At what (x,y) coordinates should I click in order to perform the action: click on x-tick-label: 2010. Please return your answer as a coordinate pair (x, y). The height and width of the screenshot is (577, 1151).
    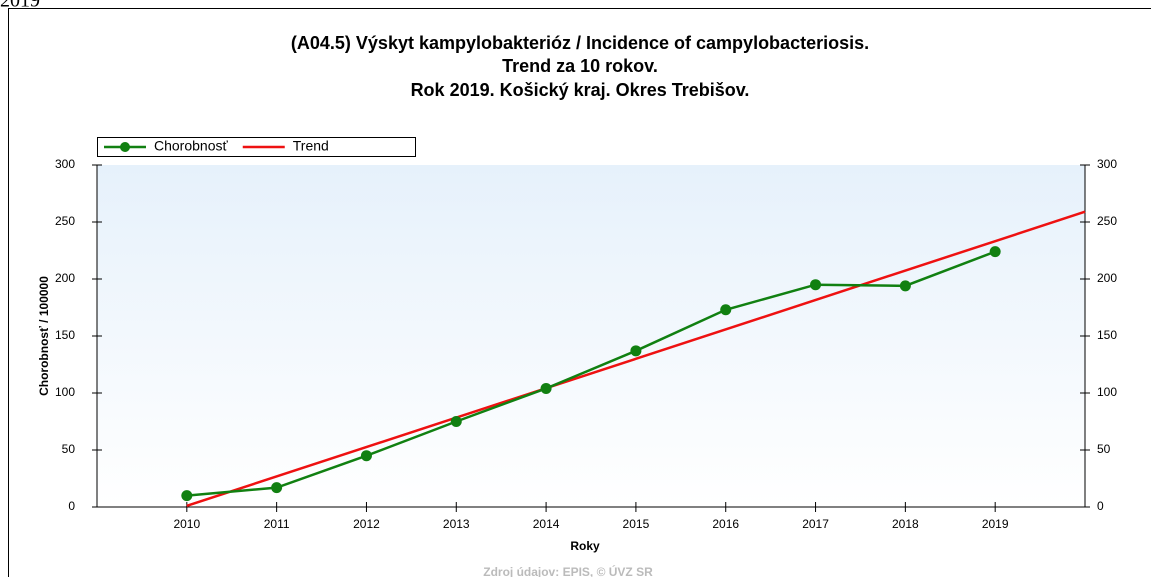
    Looking at the image, I should click on (186, 524).